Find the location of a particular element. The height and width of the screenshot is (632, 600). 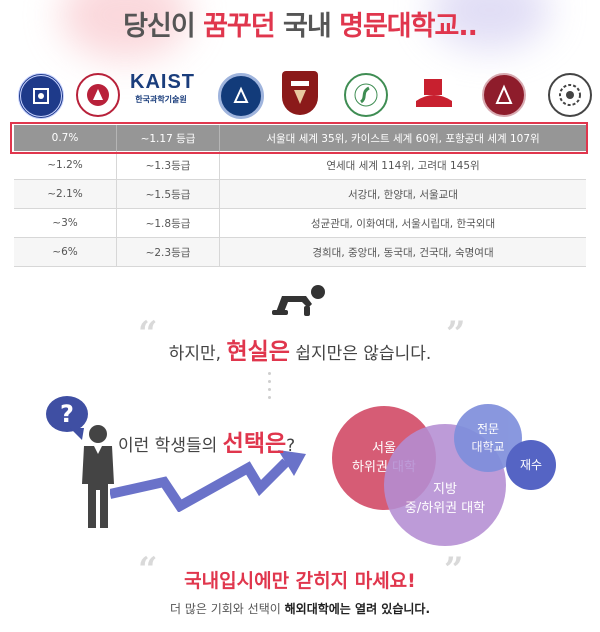

closing-subline: 더 많은 기회와 선택이 해외대학에는 열려 있습니다. is located at coordinates (300, 609).